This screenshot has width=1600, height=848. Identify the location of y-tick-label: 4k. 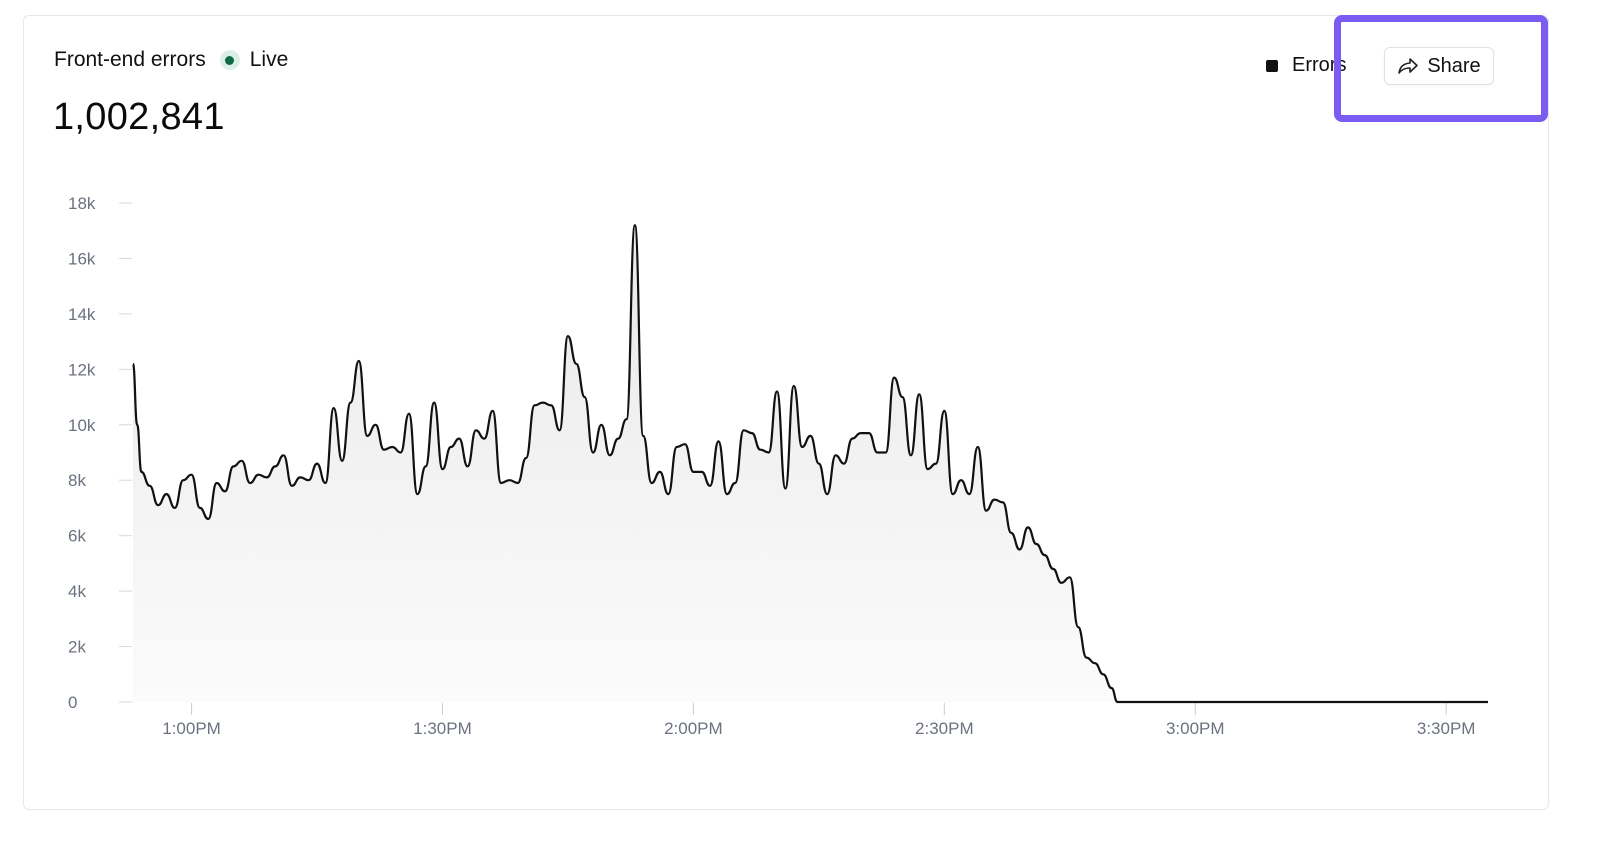
(77, 591).